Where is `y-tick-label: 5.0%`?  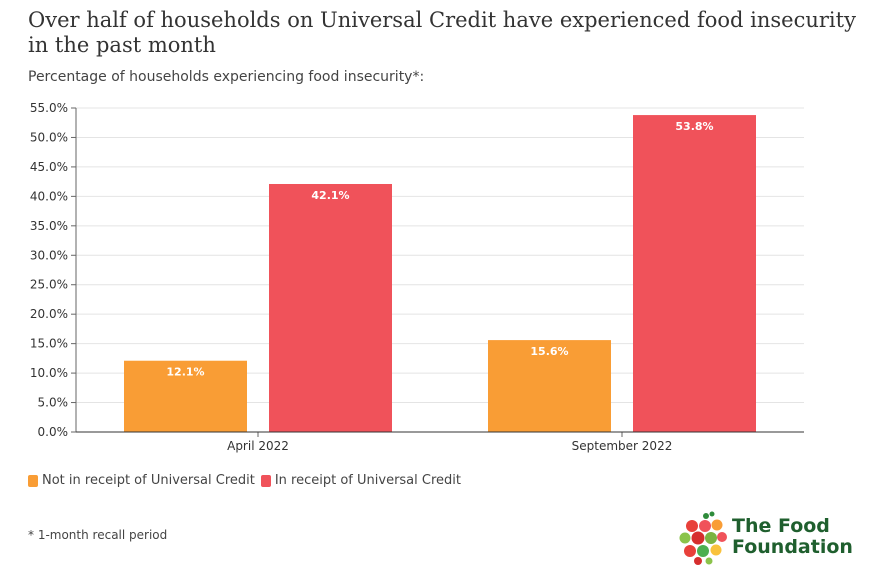 y-tick-label: 5.0% is located at coordinates (53, 403).